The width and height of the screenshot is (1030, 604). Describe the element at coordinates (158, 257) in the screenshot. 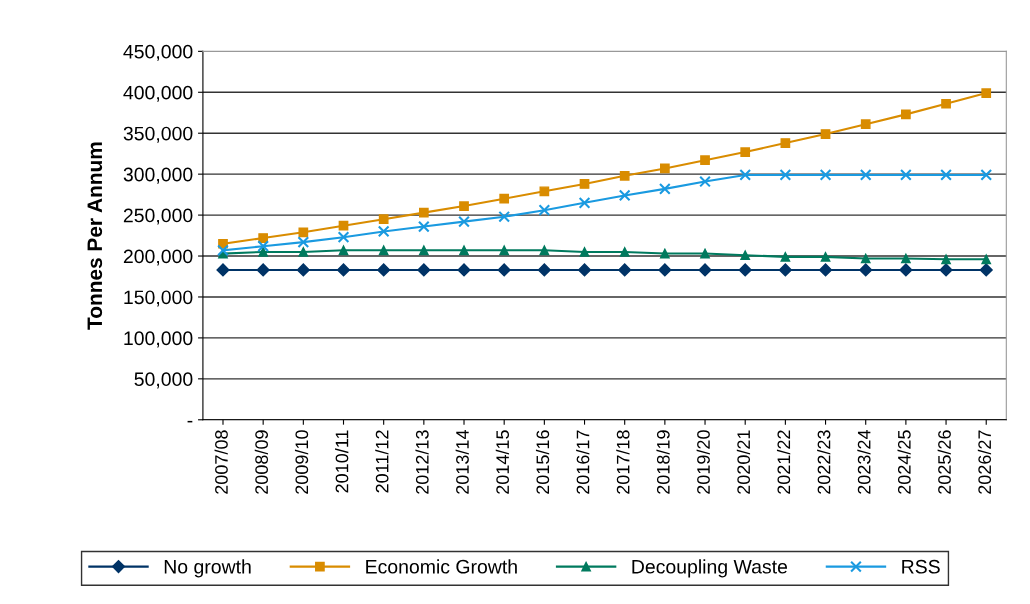

I see `y-tick-label: 200,000` at that location.